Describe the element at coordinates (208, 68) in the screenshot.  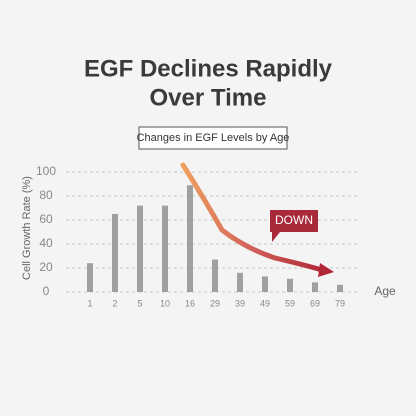
I see `chart-title: EGF Declines Rapidly` at that location.